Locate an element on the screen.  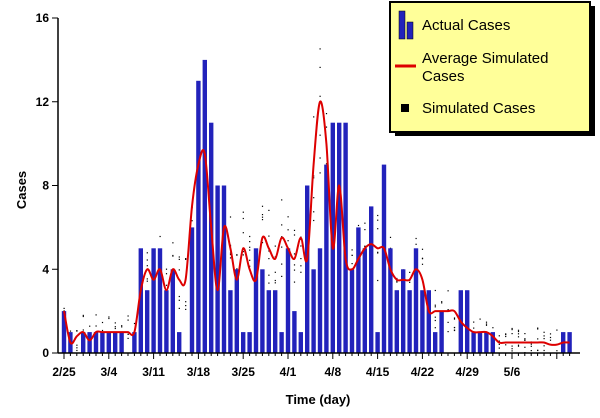
legend-simulated-swatch is located at coordinates (405, 108).